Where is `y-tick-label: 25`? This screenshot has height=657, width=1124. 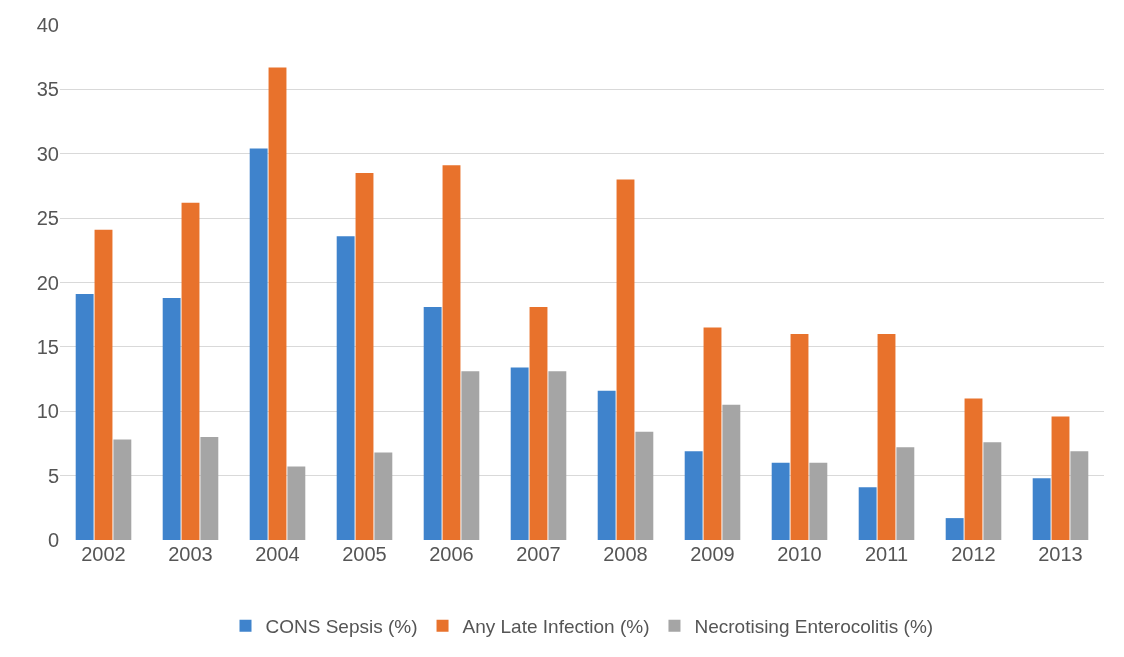 y-tick-label: 25 is located at coordinates (47, 218).